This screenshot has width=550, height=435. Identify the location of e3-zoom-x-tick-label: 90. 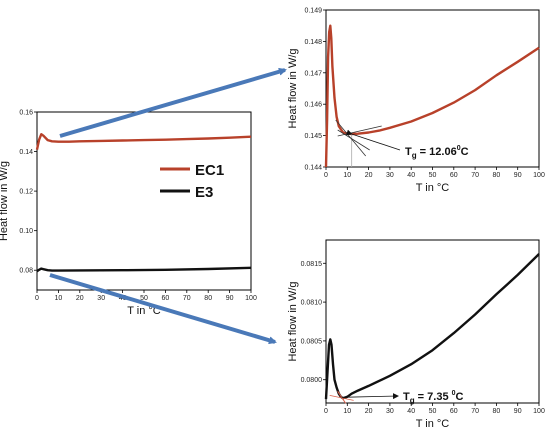
(518, 411).